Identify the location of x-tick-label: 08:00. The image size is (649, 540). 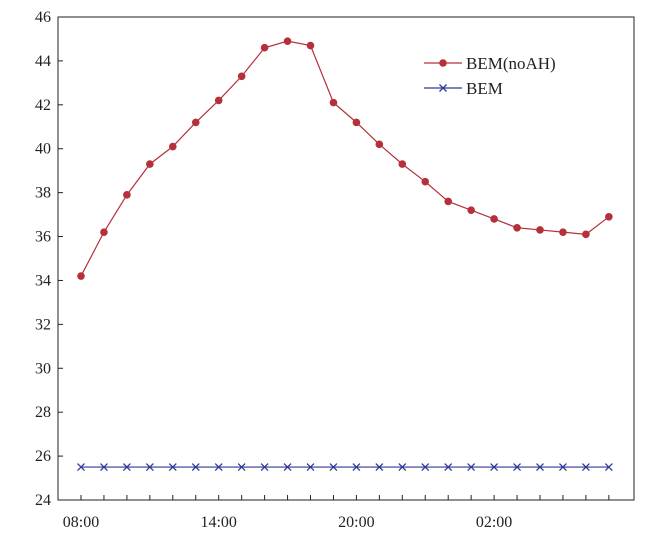
(81, 522).